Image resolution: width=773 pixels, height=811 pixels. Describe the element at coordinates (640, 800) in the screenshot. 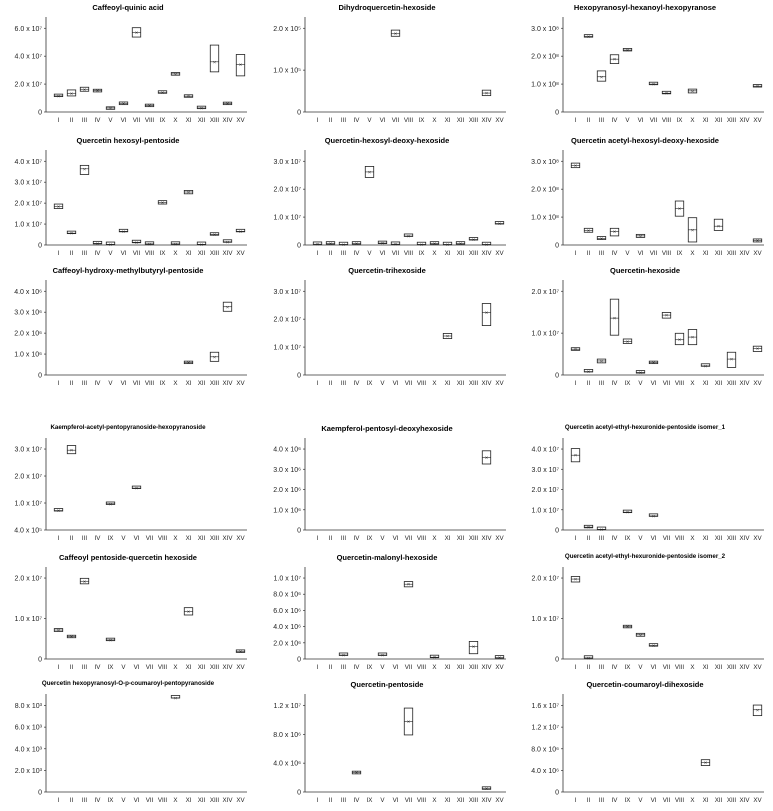

I see `x-tick-label: V` at that location.